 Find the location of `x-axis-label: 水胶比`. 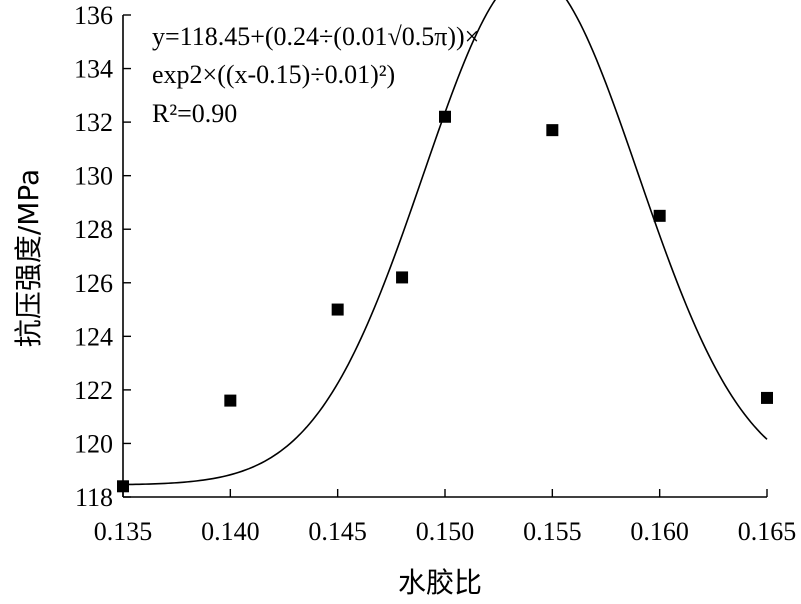

x-axis-label: 水胶比 is located at coordinates (440, 582).